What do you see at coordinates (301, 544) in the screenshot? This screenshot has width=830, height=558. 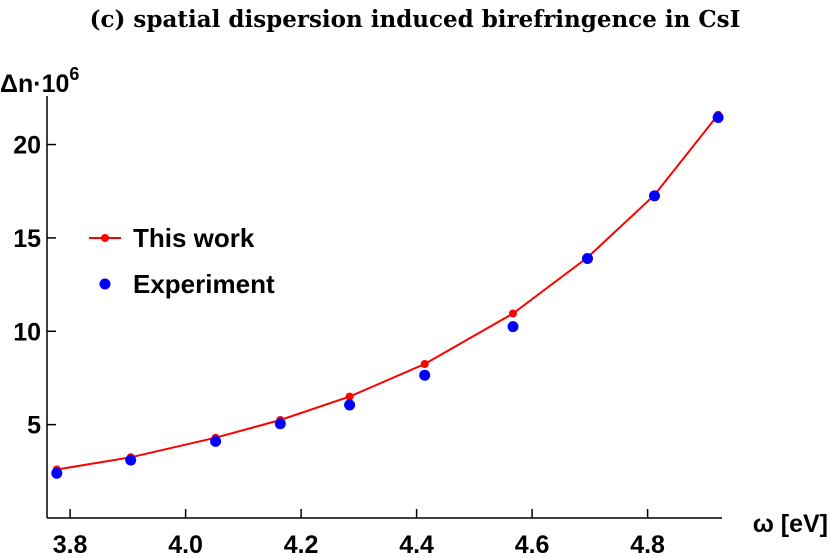 I see `x-tick-label: 4.2` at bounding box center [301, 544].